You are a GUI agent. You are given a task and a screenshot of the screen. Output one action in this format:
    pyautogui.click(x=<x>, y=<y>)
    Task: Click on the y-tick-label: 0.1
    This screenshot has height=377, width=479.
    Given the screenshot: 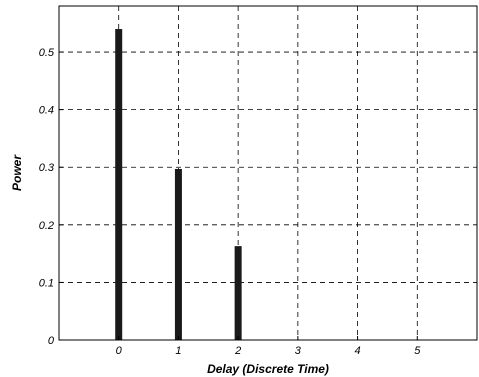 What is the action you would take?
    pyautogui.click(x=46, y=283)
    